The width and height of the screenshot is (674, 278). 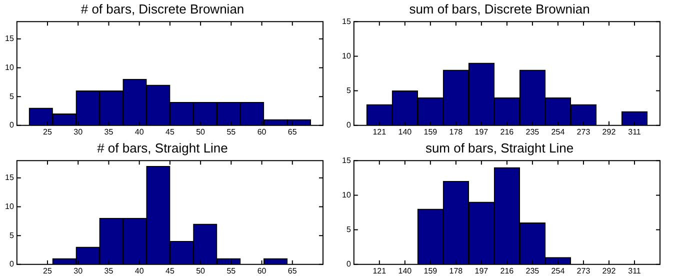 I want to click on chart-title: # of bars, Discrete Brownian, so click(x=162, y=8).